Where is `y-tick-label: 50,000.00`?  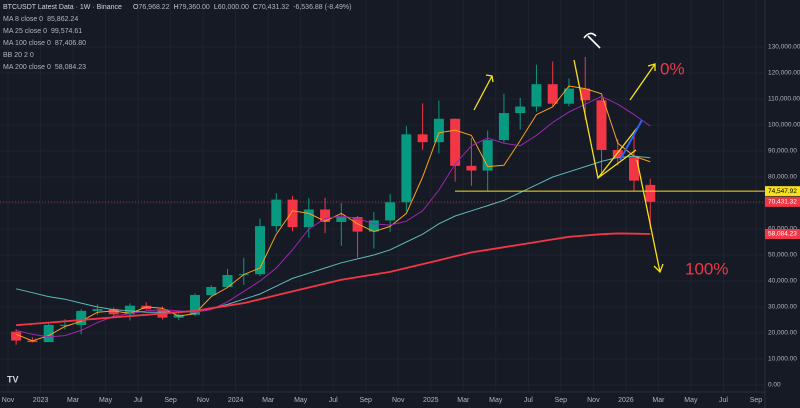
y-tick-label: 50,000.00 is located at coordinates (782, 255).